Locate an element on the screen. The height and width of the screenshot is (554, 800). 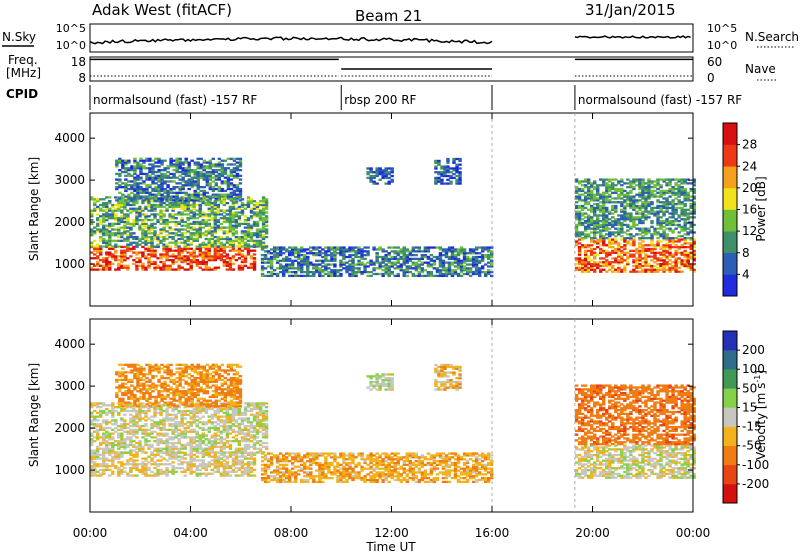
power-range-axis-label: Slant Range [km] is located at coordinates (34, 209).